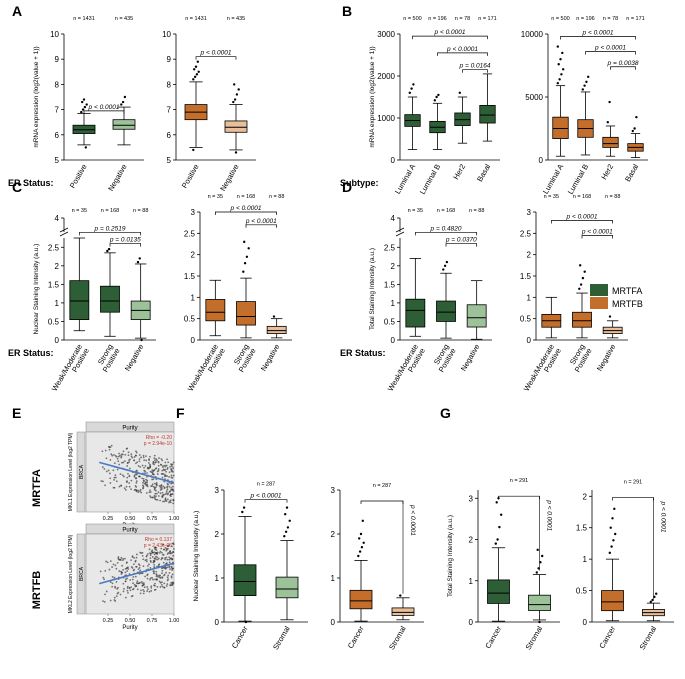 Image resolution: width=685 pixels, height=679 pixels. Describe the element at coordinates (529, 340) in the screenshot. I see `d2-ytick-label: 0` at that location.